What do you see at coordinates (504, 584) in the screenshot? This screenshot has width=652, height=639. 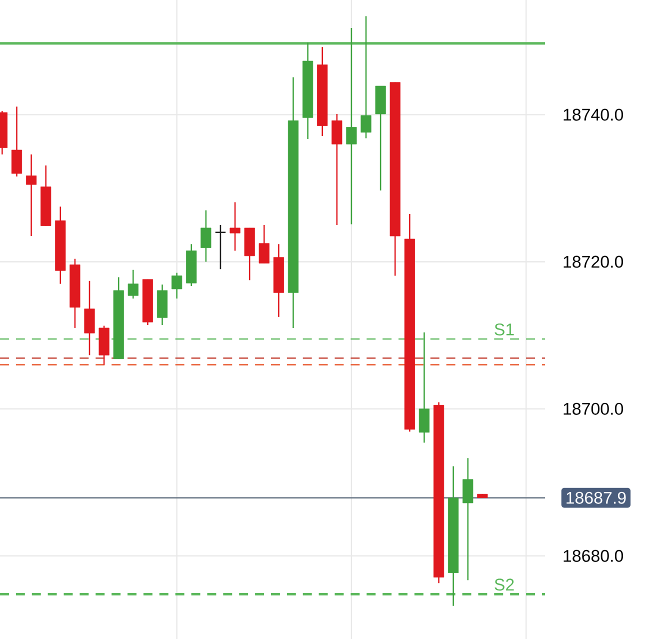 I see `ref-line-label: S2` at bounding box center [504, 584].